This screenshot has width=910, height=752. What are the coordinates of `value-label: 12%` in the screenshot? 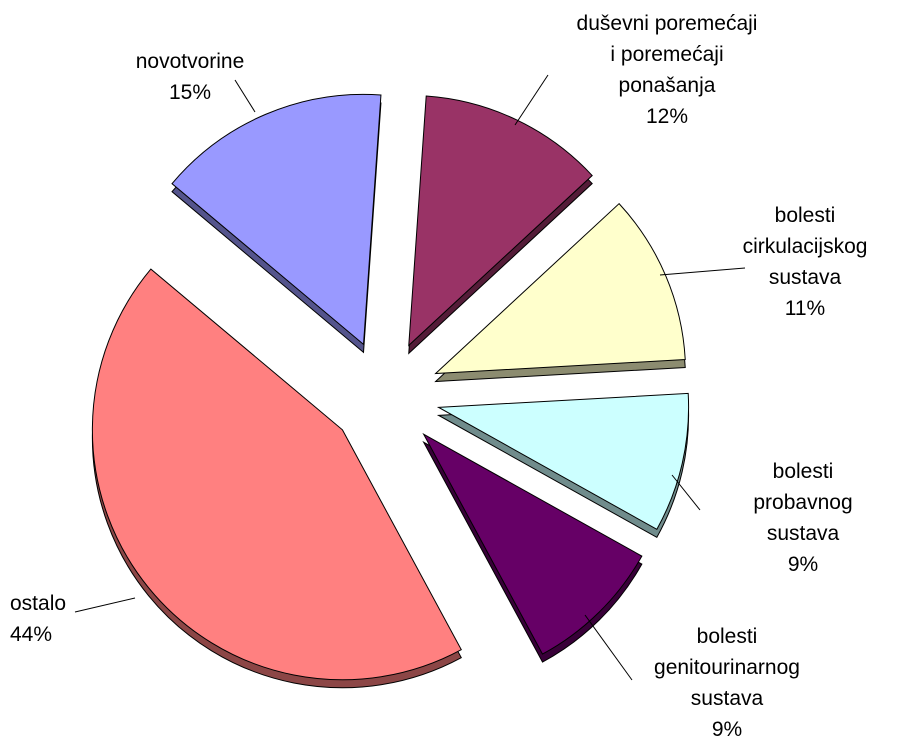 It's located at (667, 116).